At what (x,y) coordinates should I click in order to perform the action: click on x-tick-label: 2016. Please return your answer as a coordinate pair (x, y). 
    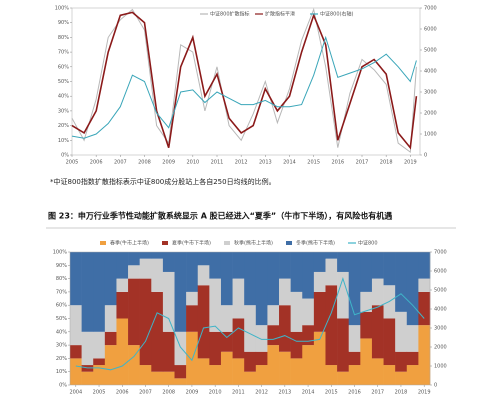
    Looking at the image, I should click on (337, 163).